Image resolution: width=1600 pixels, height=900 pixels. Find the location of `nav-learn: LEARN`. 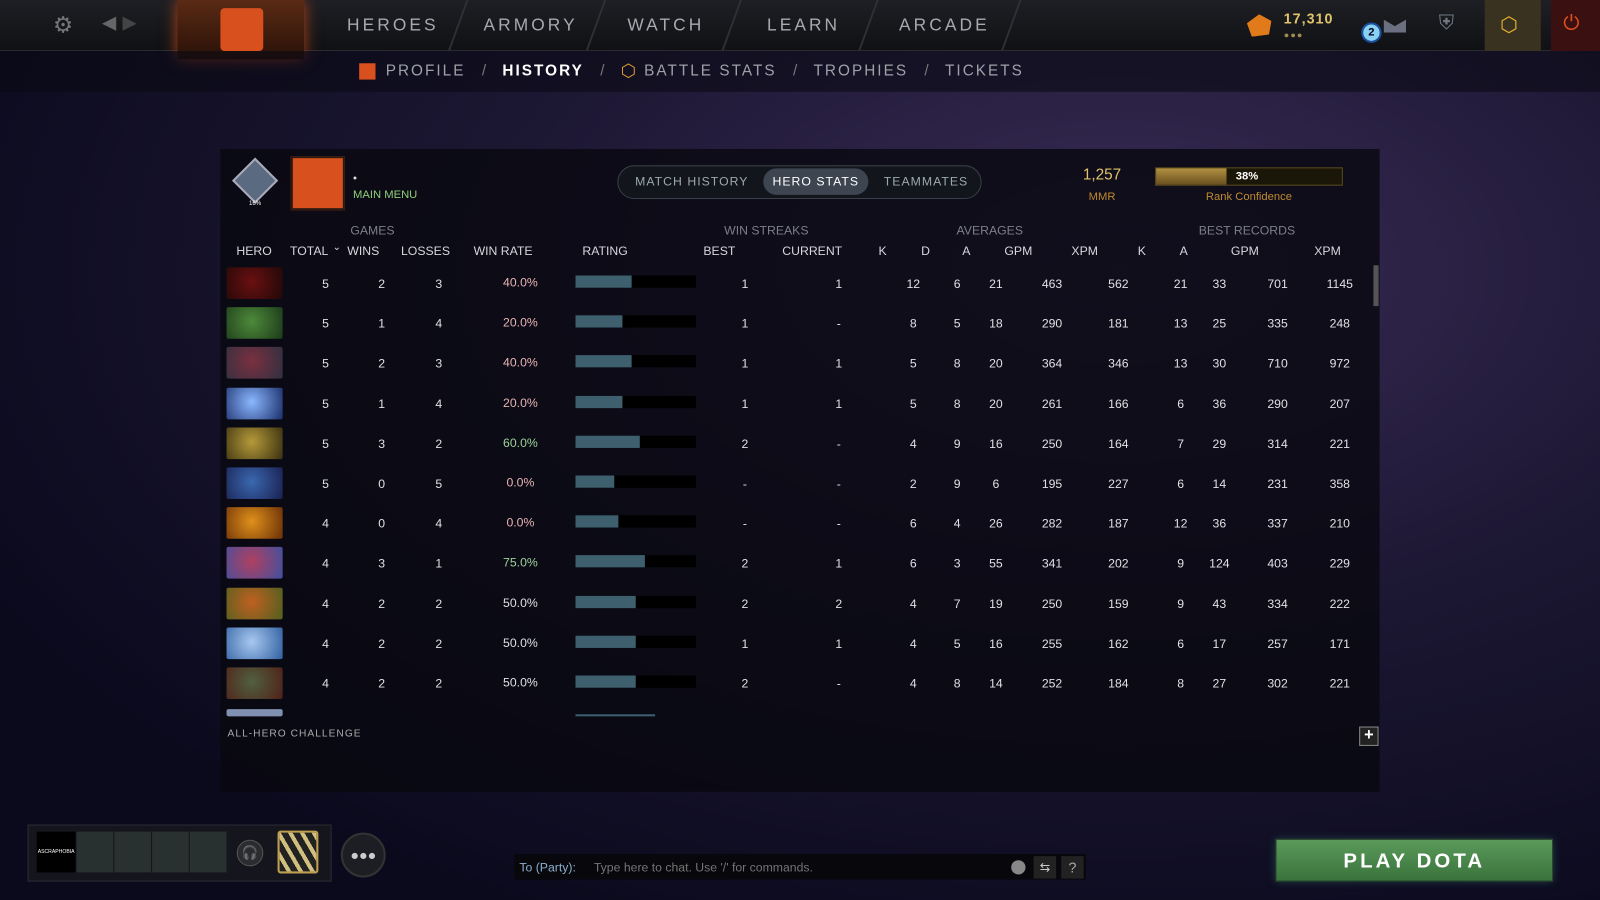

nav-learn: LEARN is located at coordinates (803, 25).